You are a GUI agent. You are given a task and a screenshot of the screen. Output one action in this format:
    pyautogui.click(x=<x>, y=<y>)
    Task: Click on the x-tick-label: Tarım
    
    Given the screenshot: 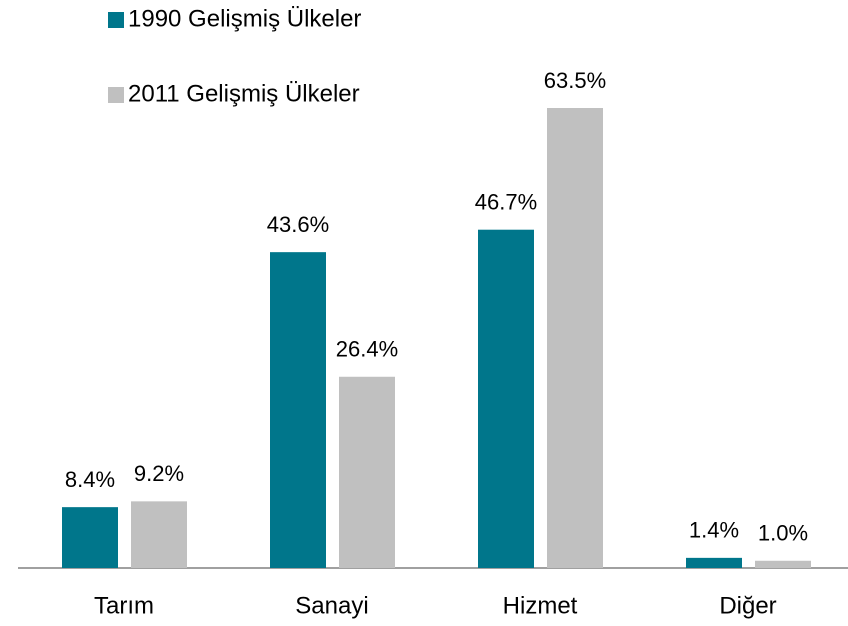 What is the action you would take?
    pyautogui.click(x=124, y=605)
    